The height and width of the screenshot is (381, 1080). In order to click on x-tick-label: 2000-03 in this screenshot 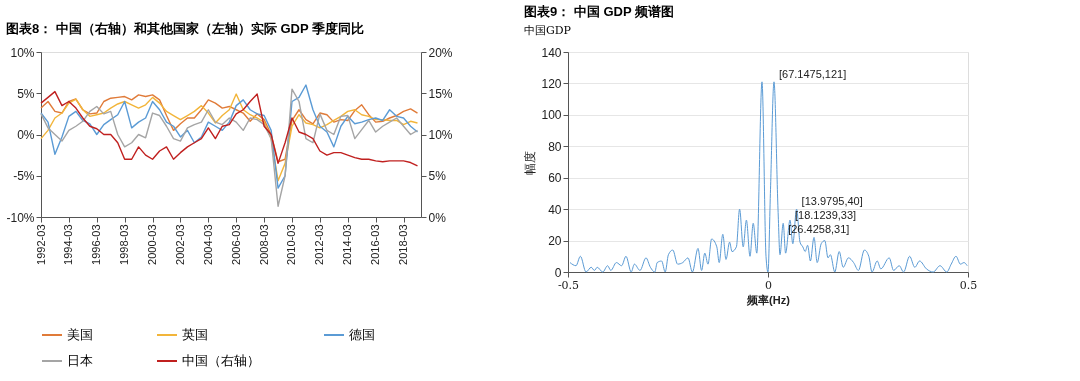, I will do `click(152, 244)`.